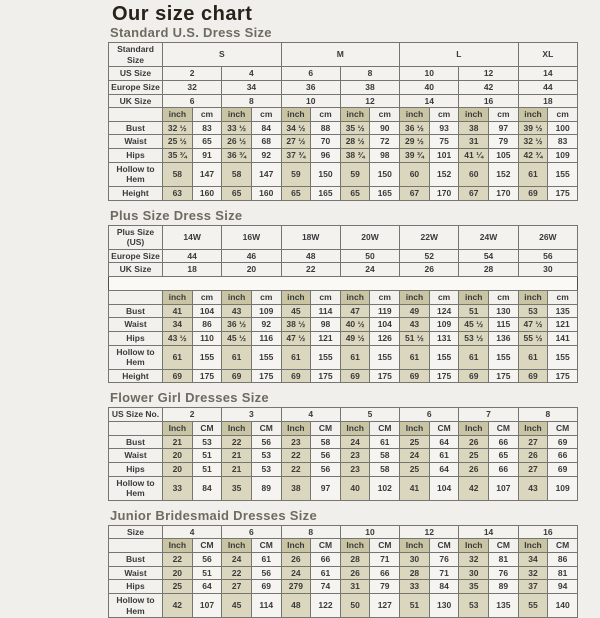 Image resolution: width=600 pixels, height=618 pixels. What do you see at coordinates (135, 311) in the screenshot?
I see `row-label: Bust` at bounding box center [135, 311].